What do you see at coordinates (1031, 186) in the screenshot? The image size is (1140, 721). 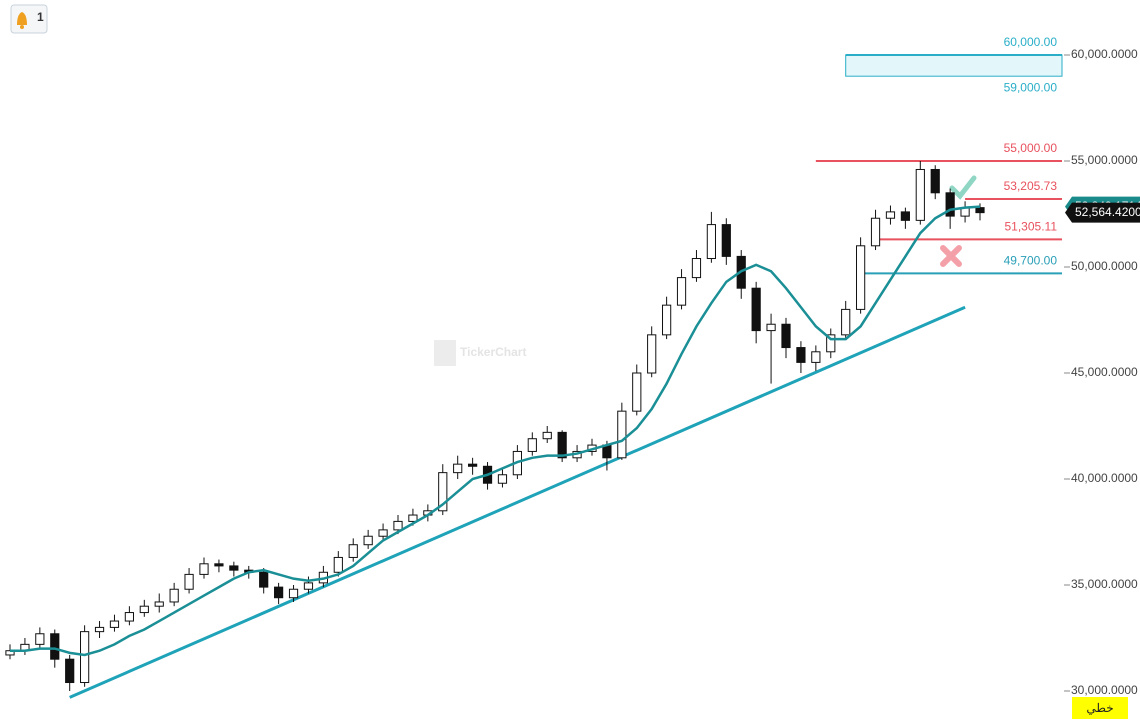 I see `level-label: 53,205.73` at bounding box center [1031, 186].